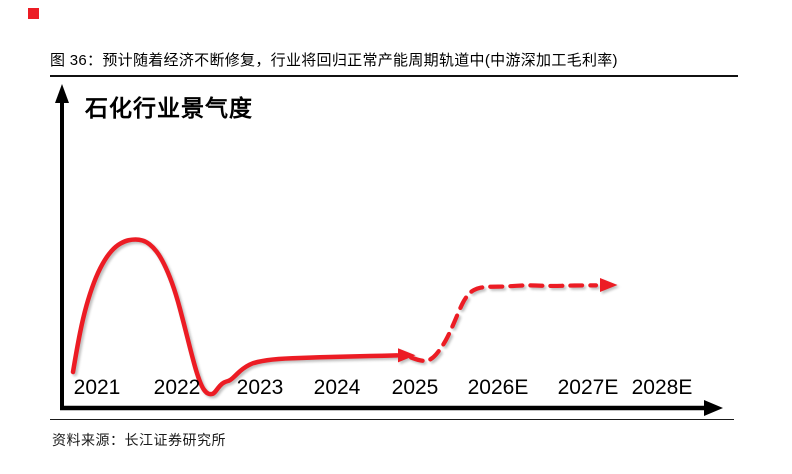 The image size is (792, 474). What do you see at coordinates (260, 387) in the screenshot?
I see `x-tick-label: 2023` at bounding box center [260, 387].